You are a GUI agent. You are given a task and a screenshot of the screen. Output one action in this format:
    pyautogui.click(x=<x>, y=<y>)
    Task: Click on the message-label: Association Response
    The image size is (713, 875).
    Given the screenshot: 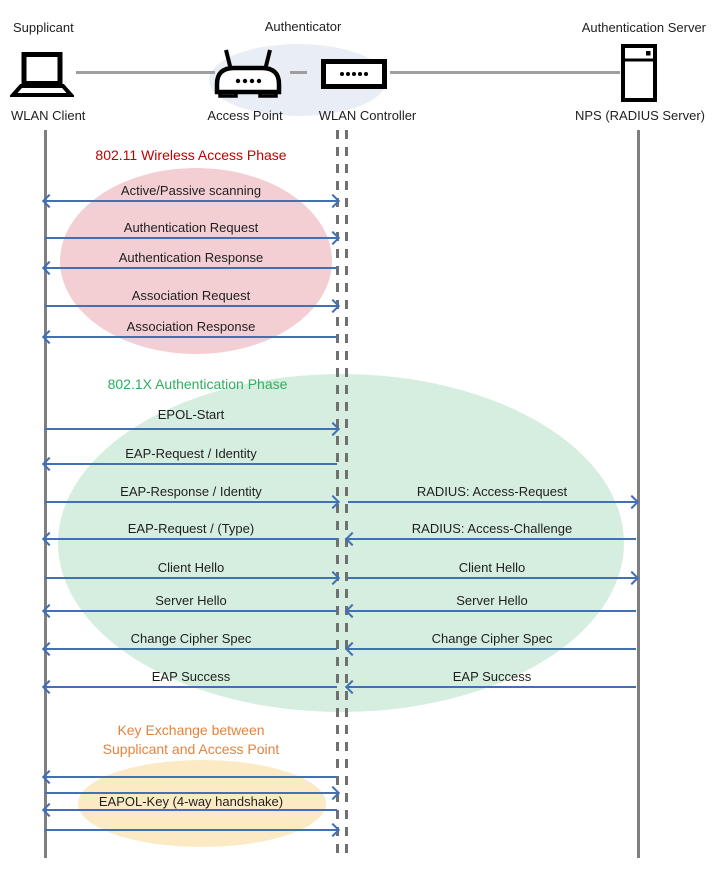 What is the action you would take?
    pyautogui.click(x=191, y=326)
    